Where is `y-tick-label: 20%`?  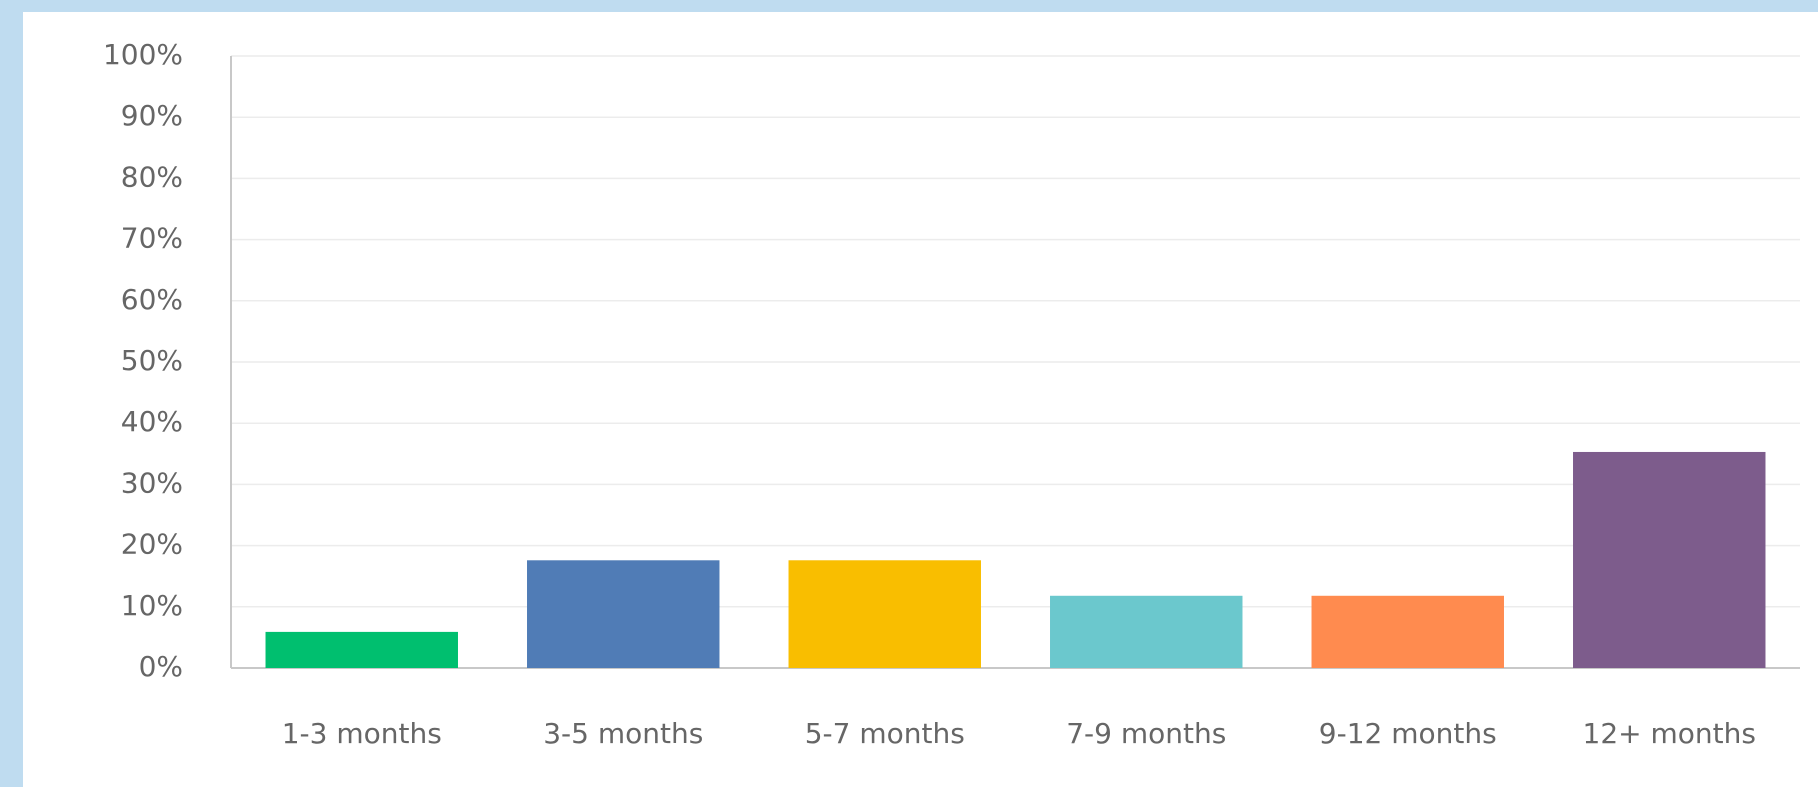 y-tick-label: 20% is located at coordinates (152, 544).